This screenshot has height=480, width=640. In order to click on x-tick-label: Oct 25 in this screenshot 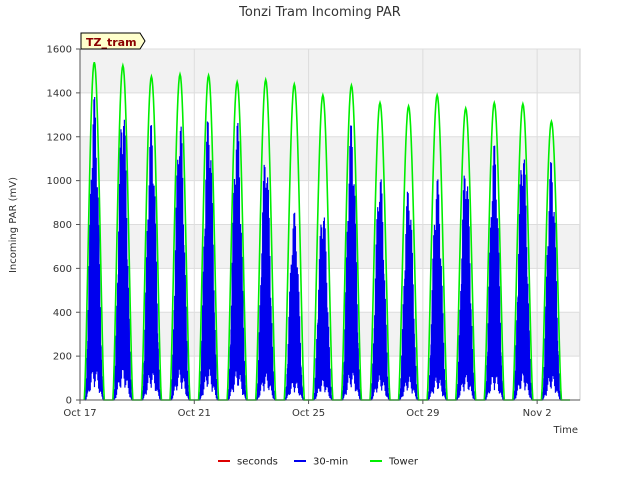, I will do `click(308, 413)`.